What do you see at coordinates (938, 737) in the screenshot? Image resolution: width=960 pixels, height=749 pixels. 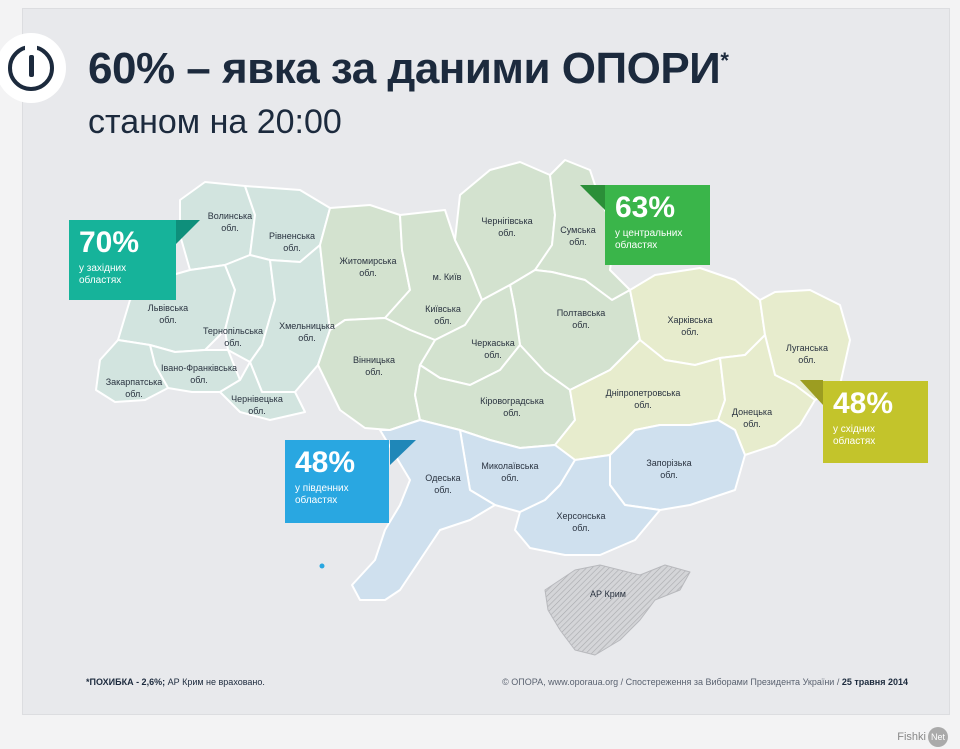 I see `watermark-badge: Net` at bounding box center [938, 737].